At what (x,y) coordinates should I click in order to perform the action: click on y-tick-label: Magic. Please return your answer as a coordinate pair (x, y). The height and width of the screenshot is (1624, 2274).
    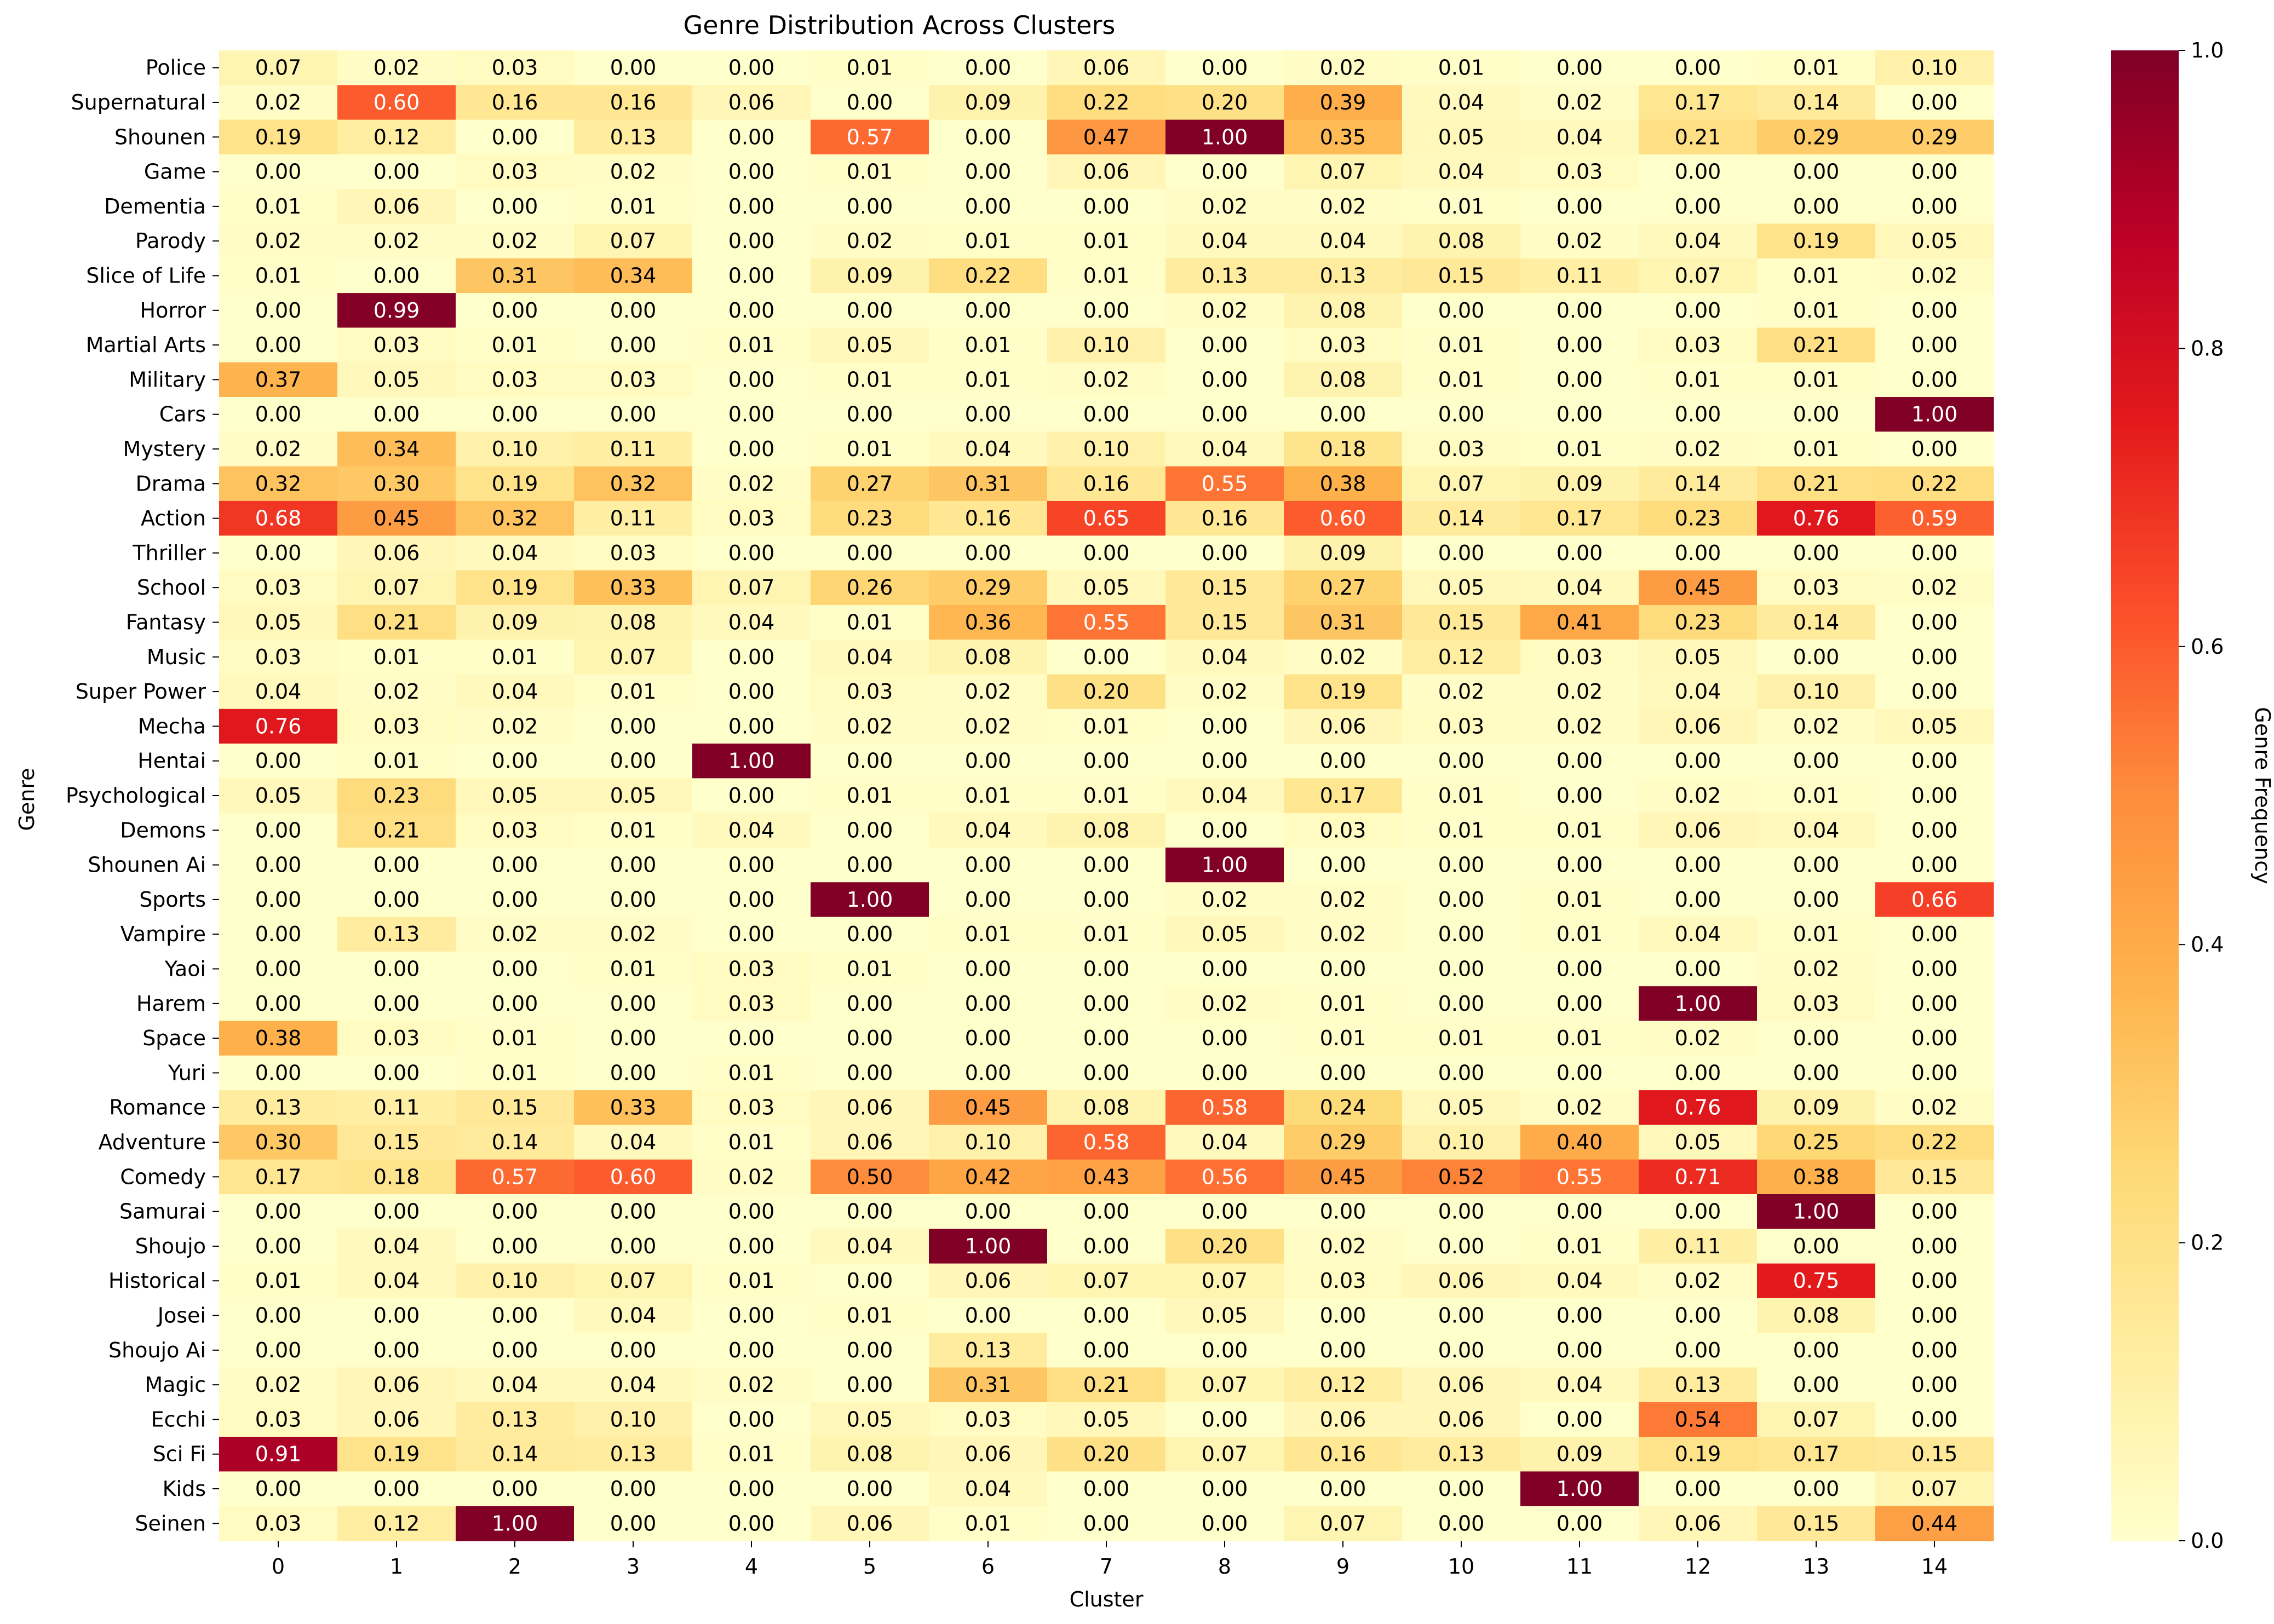
    Looking at the image, I should click on (175, 1385).